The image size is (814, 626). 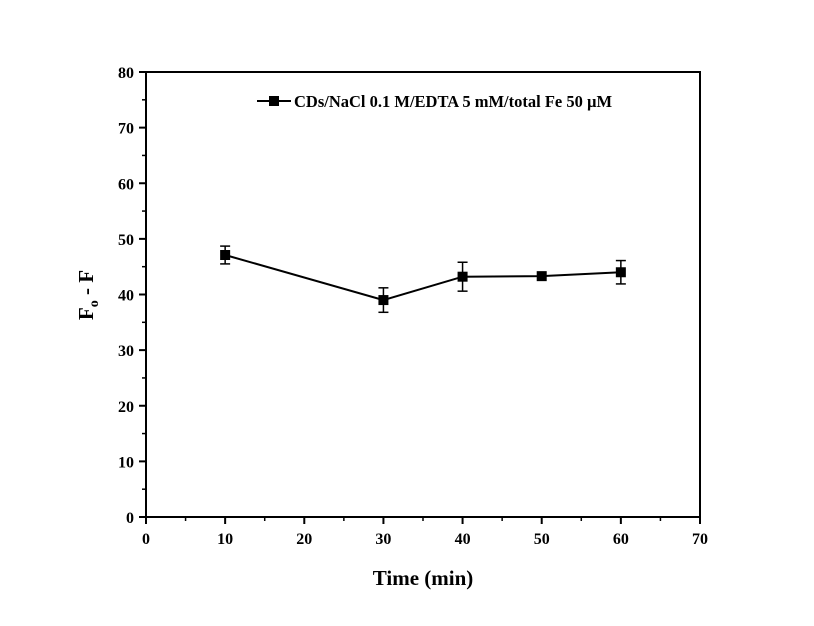 I want to click on x-tick-label: 40, so click(x=463, y=539).